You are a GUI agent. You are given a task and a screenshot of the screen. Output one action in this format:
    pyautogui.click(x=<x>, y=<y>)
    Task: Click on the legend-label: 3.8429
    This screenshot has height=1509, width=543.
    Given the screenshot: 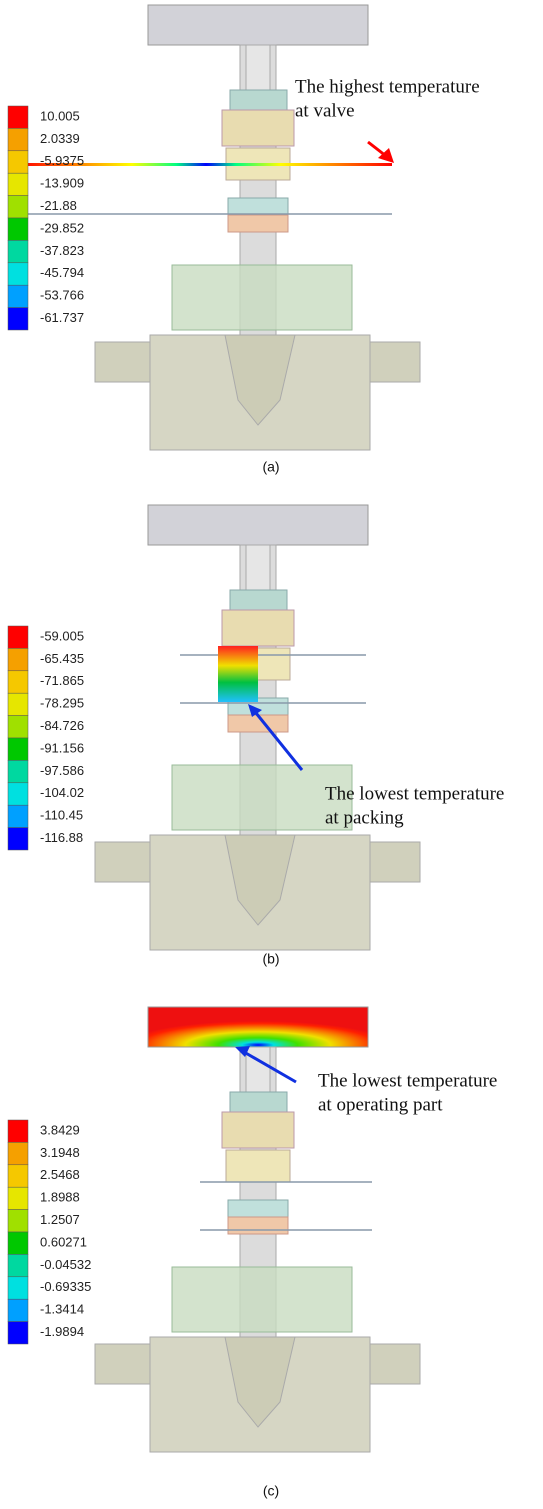 What is the action you would take?
    pyautogui.click(x=60, y=1129)
    